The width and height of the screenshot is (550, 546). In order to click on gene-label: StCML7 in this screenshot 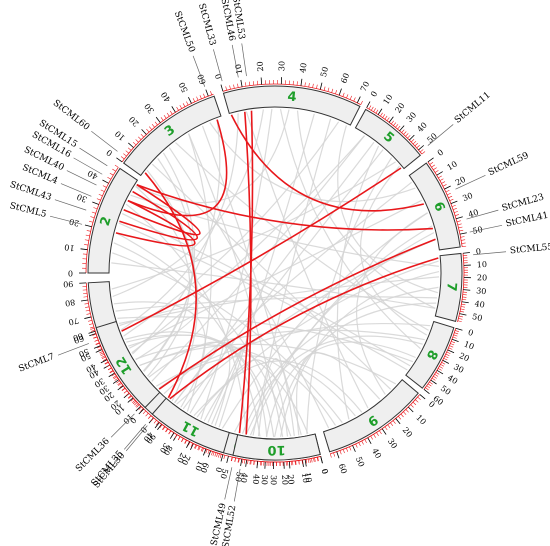, I will do `click(36, 363)`.